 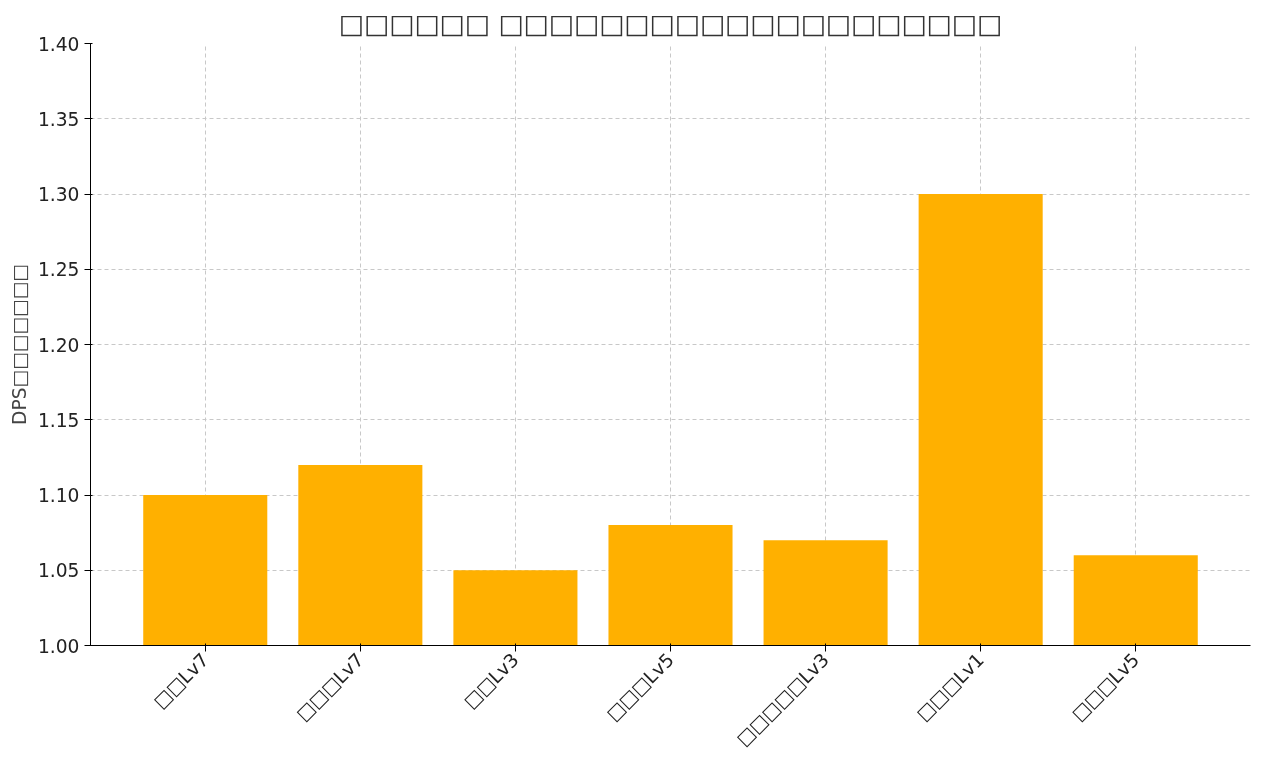 What do you see at coordinates (58, 44) in the screenshot?
I see `y-tick-label: 1.40` at bounding box center [58, 44].